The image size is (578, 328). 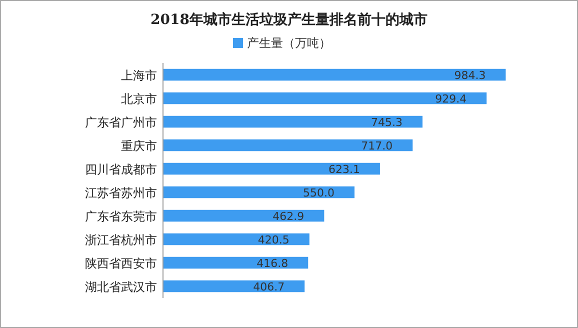 I want to click on y-tick-label: 浙江省杭州市, so click(x=121, y=239).